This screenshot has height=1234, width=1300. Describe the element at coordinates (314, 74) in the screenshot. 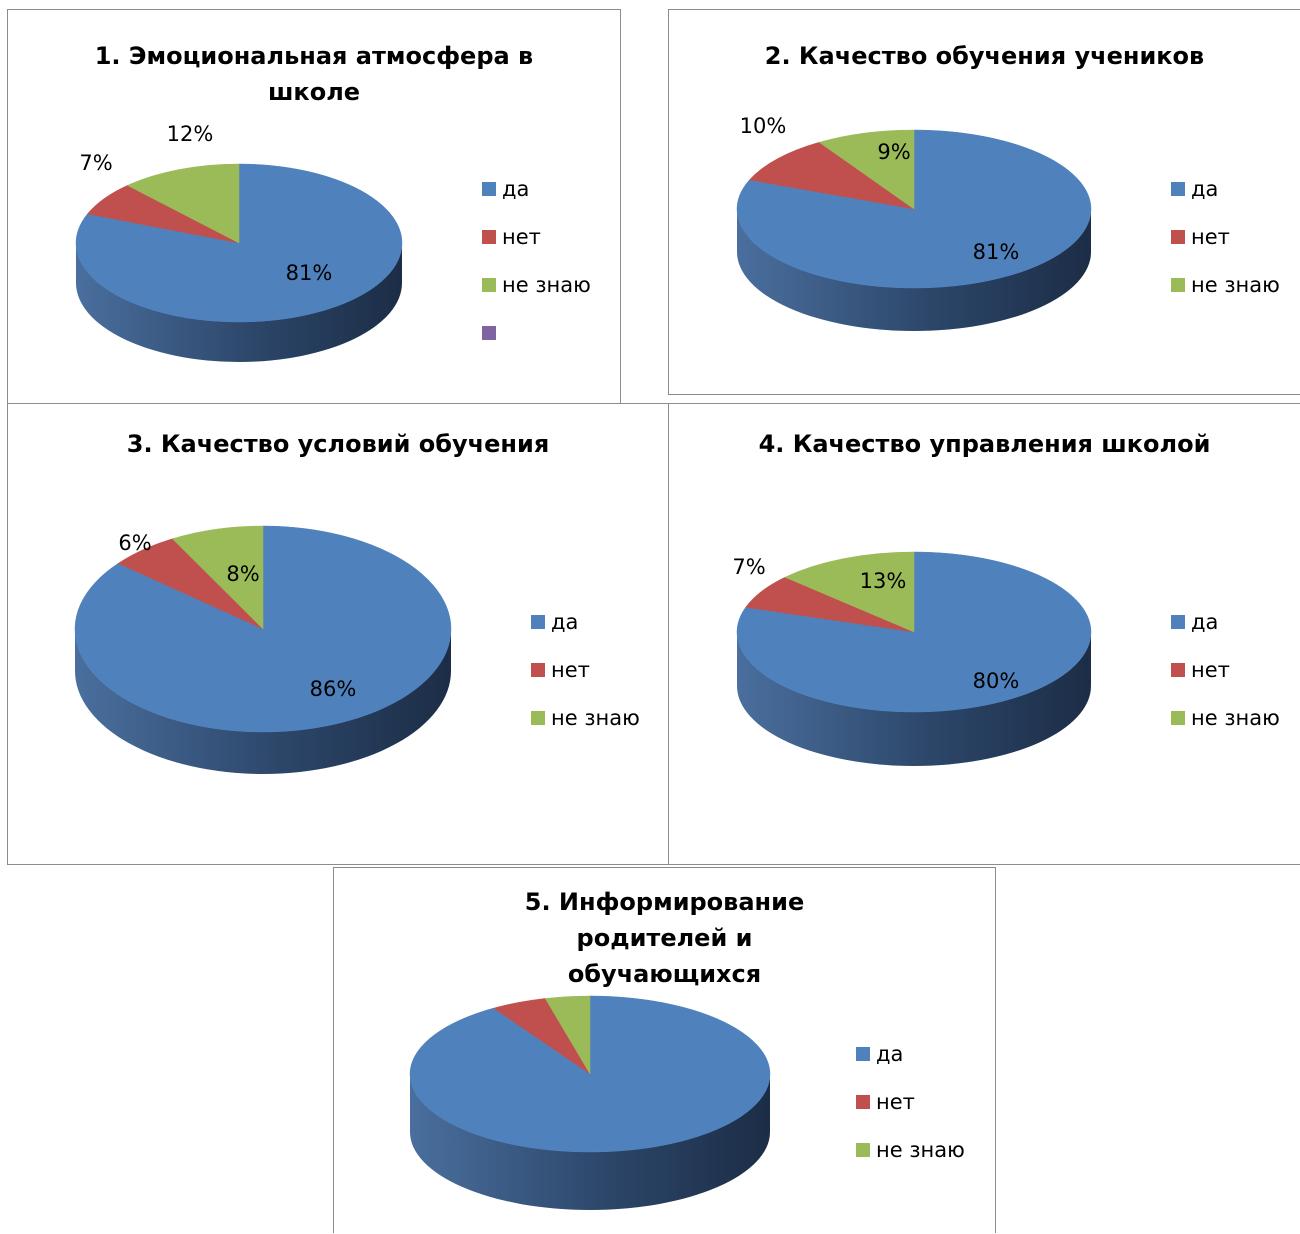

I see `chart-title: 1. Эмоциональная атмосфера в школе` at that location.